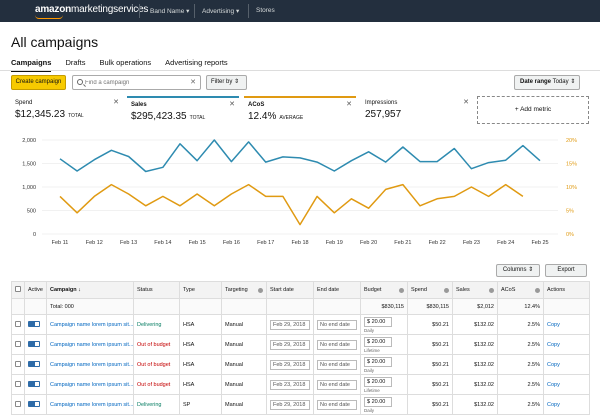 Image resolution: width=600 pixels, height=417 pixels. What do you see at coordinates (49, 17) in the screenshot?
I see `amazon-smile-icon` at bounding box center [49, 17].